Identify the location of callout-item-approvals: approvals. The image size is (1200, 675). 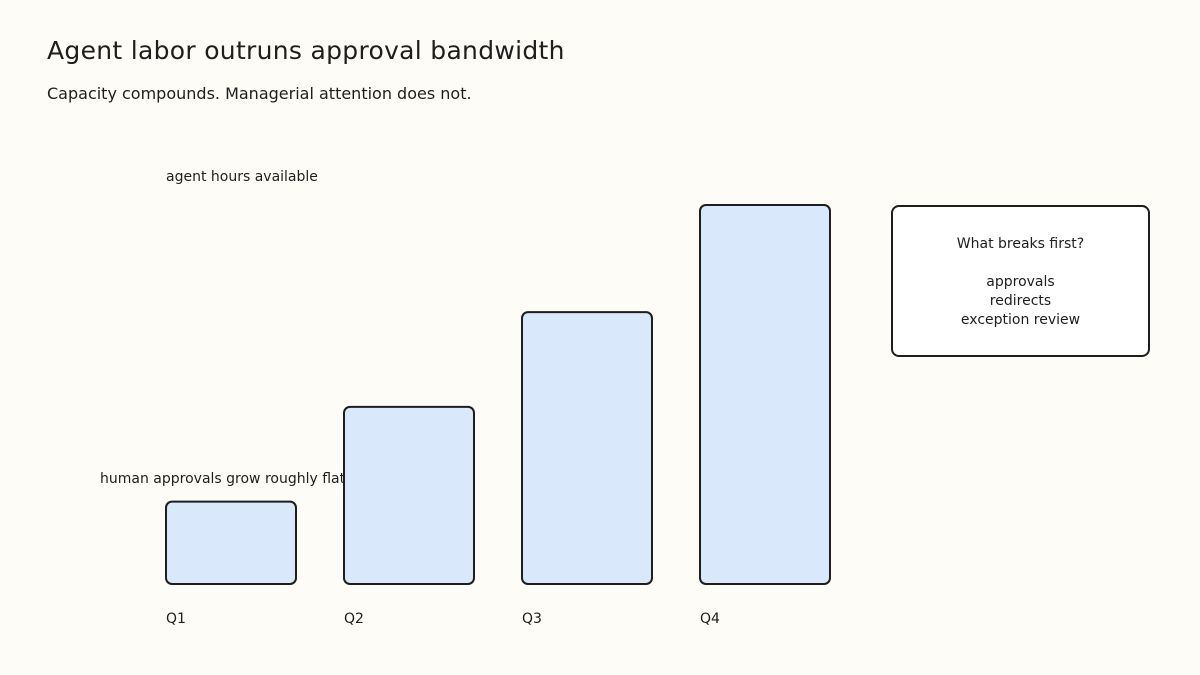
(1020, 282).